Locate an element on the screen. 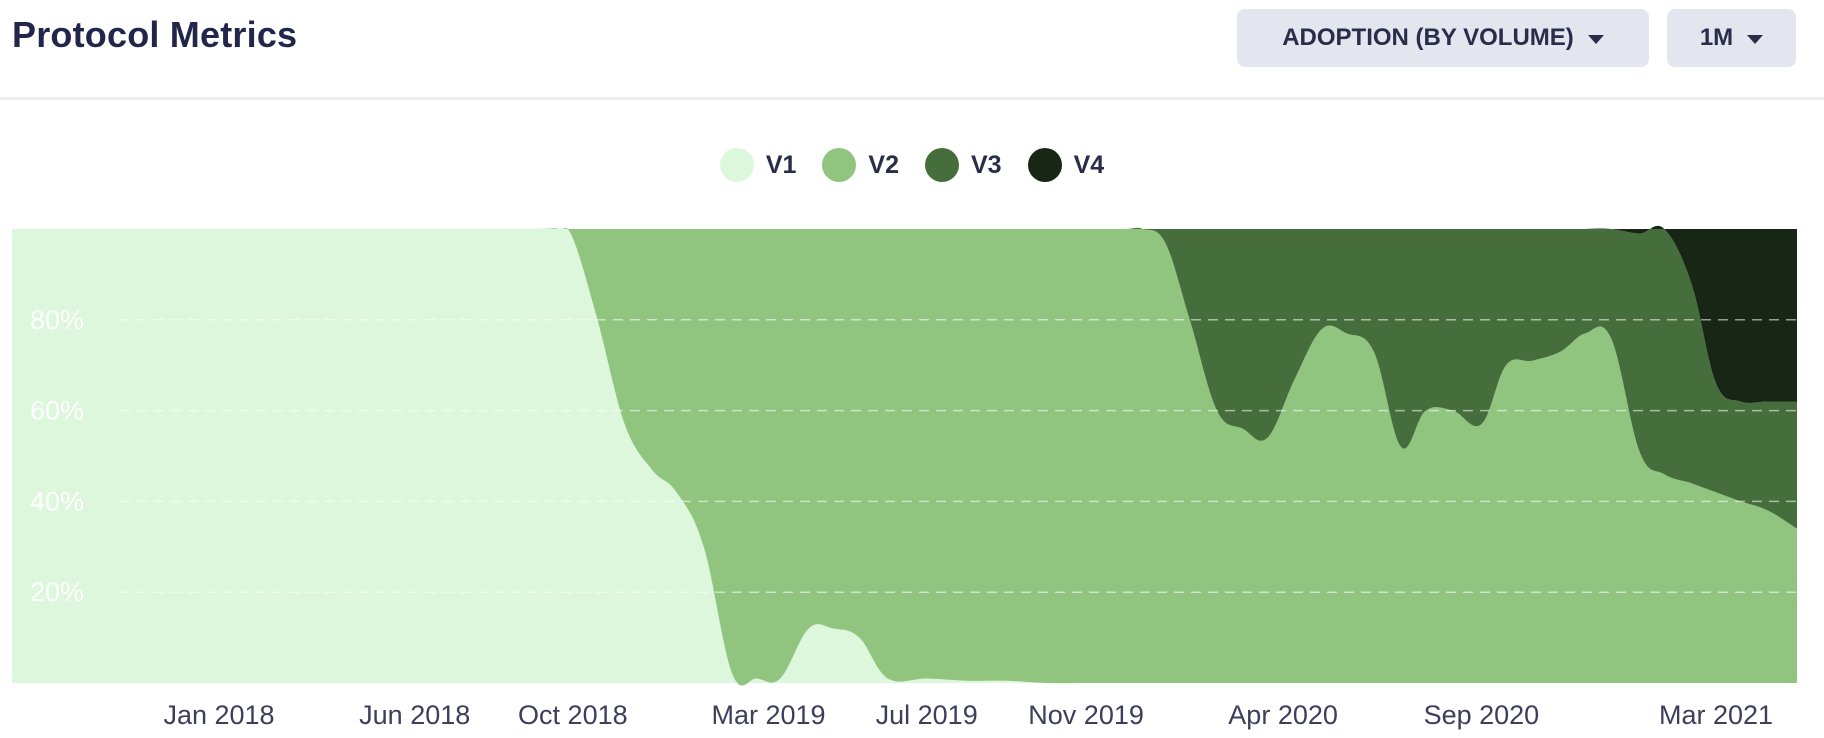  legend-item-v3: V3 is located at coordinates (963, 165).